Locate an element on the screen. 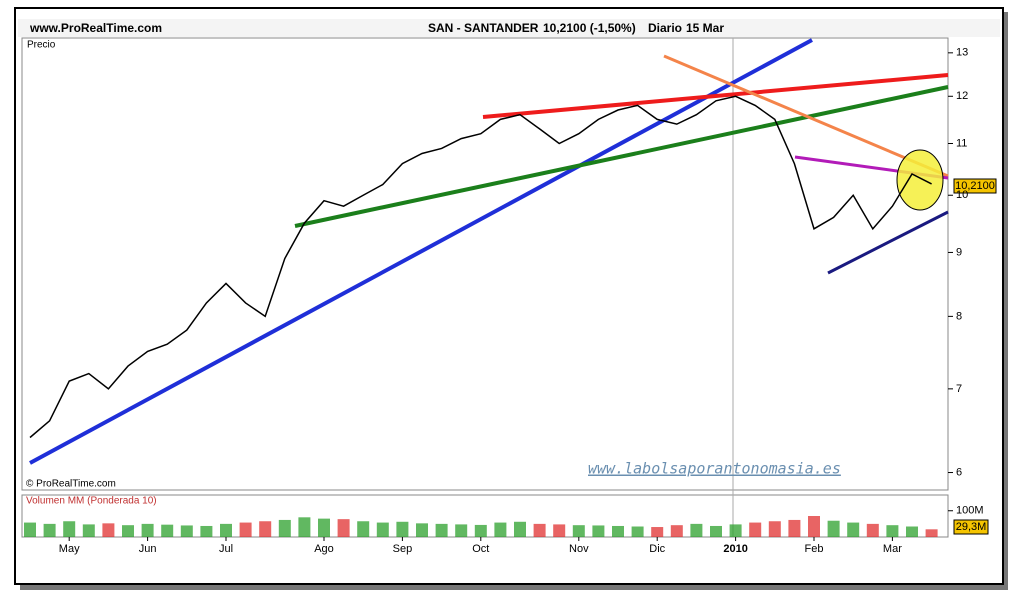 The height and width of the screenshot is (605, 1020). x-tick-label: Nov is located at coordinates (579, 549).